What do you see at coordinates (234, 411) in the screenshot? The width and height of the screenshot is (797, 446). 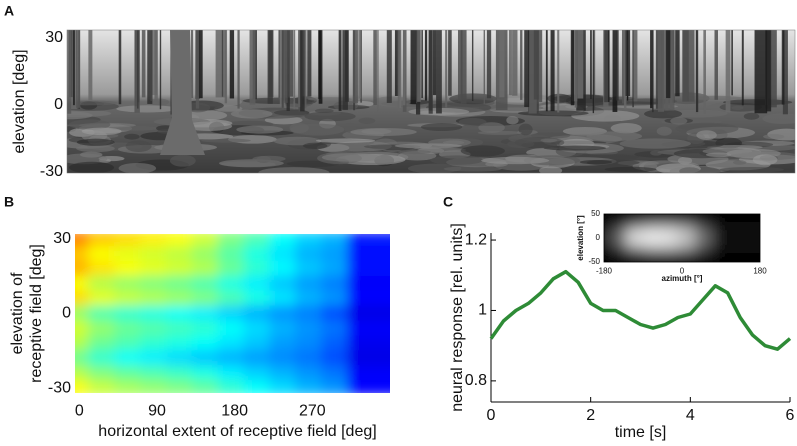 I see `x-tick-label: 180` at bounding box center [234, 411].